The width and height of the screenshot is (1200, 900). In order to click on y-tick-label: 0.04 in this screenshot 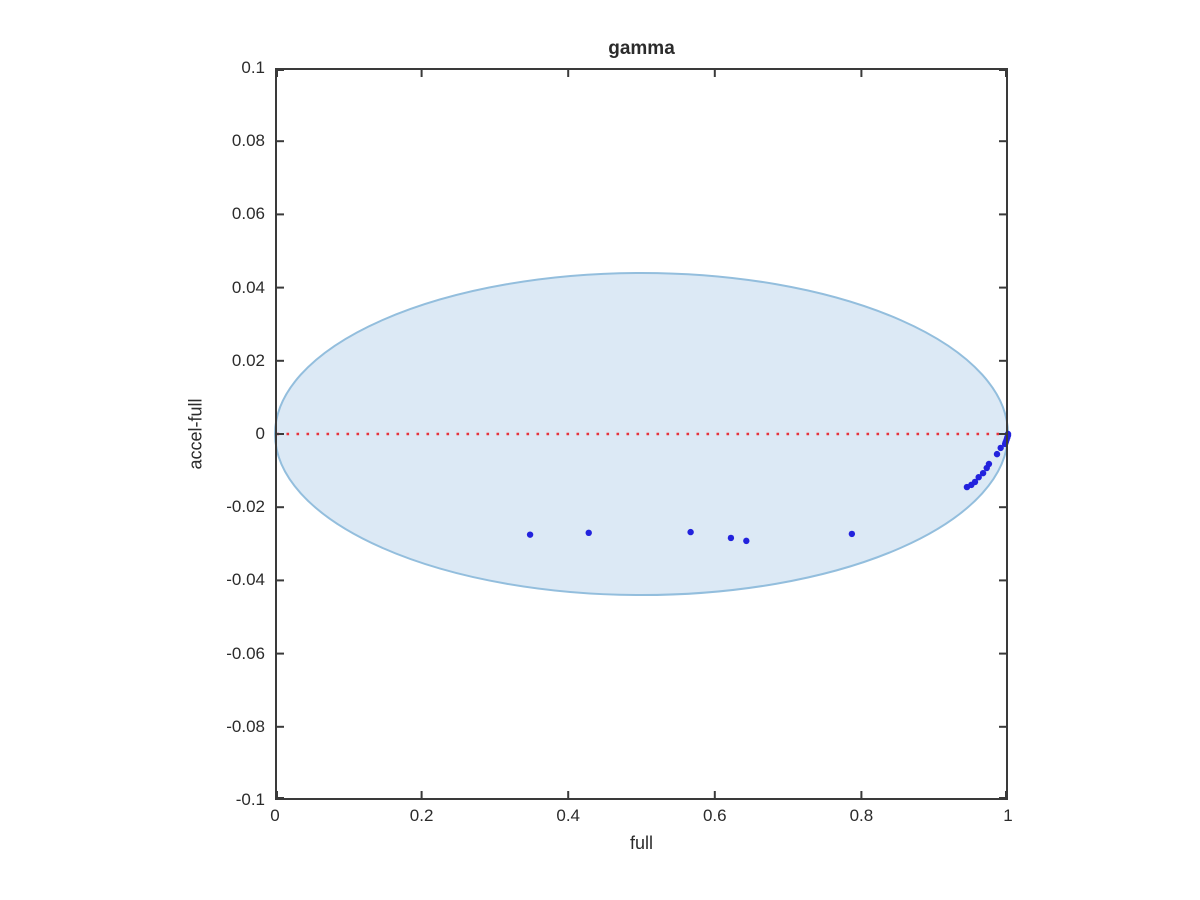, I will do `click(248, 287)`.